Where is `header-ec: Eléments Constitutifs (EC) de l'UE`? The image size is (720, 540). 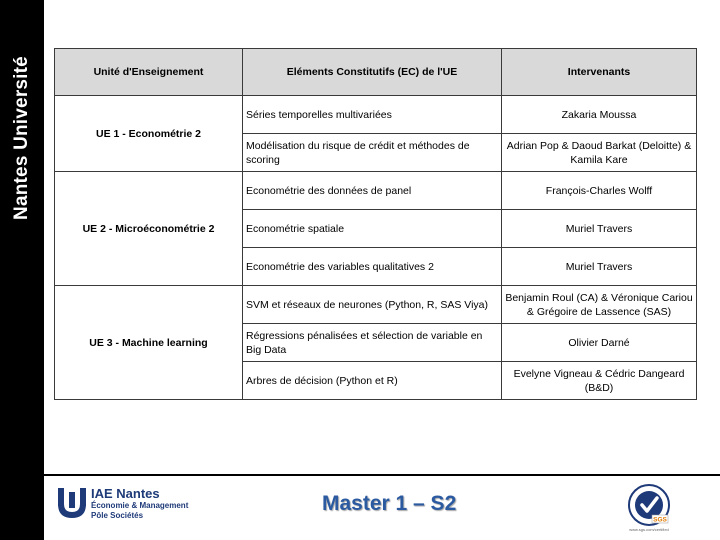
header-ec: Eléments Constitutifs (EC) de l'UE is located at coordinates (372, 72).